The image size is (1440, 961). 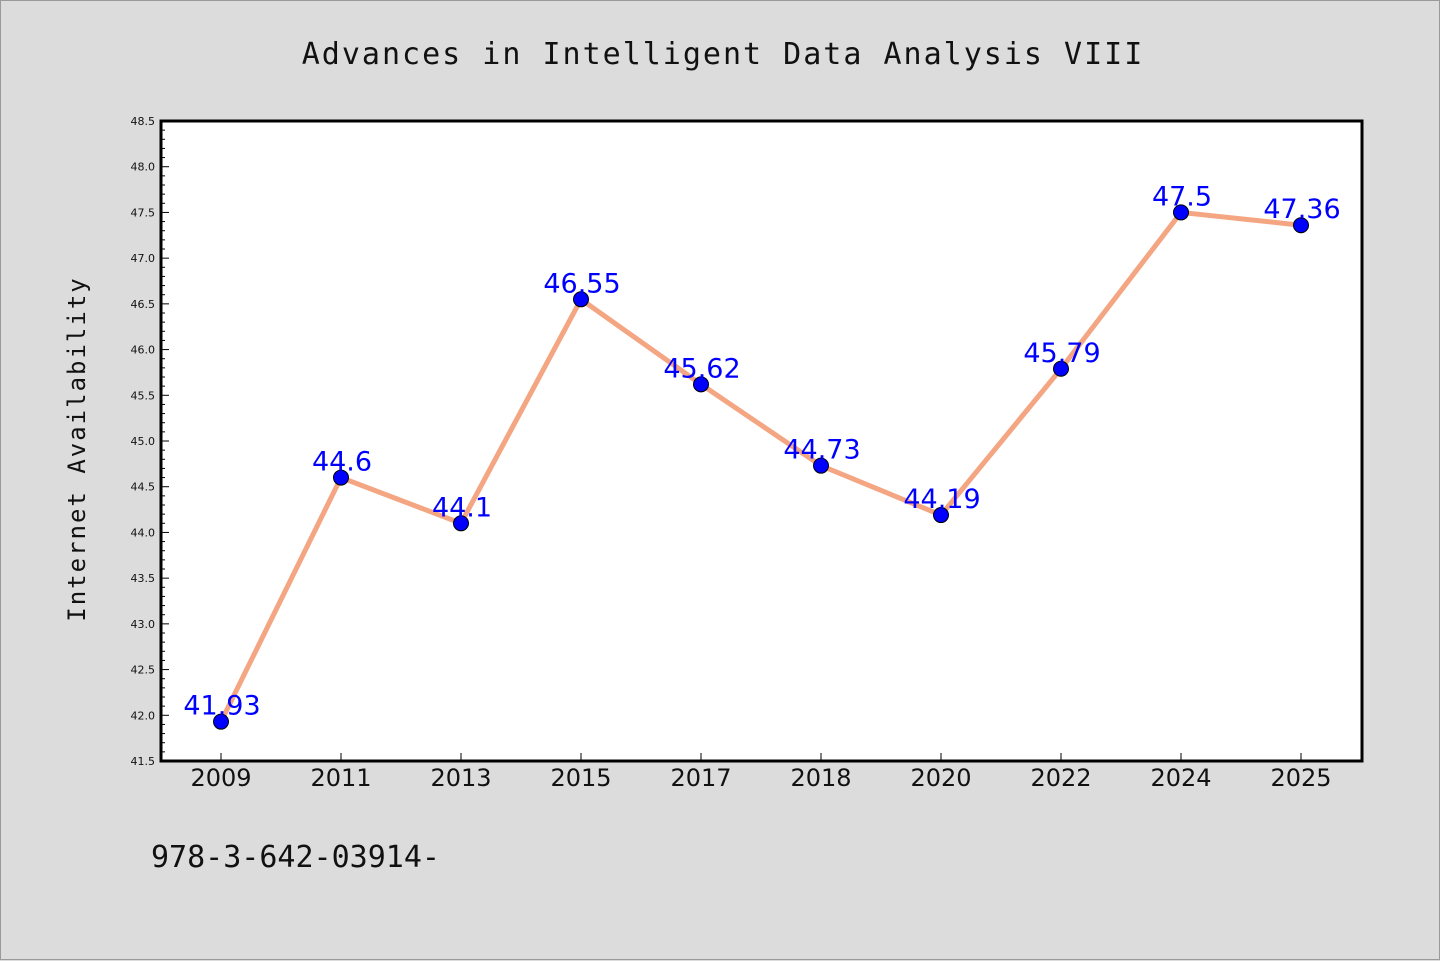 I want to click on data-label: 44.19, so click(x=941, y=499).